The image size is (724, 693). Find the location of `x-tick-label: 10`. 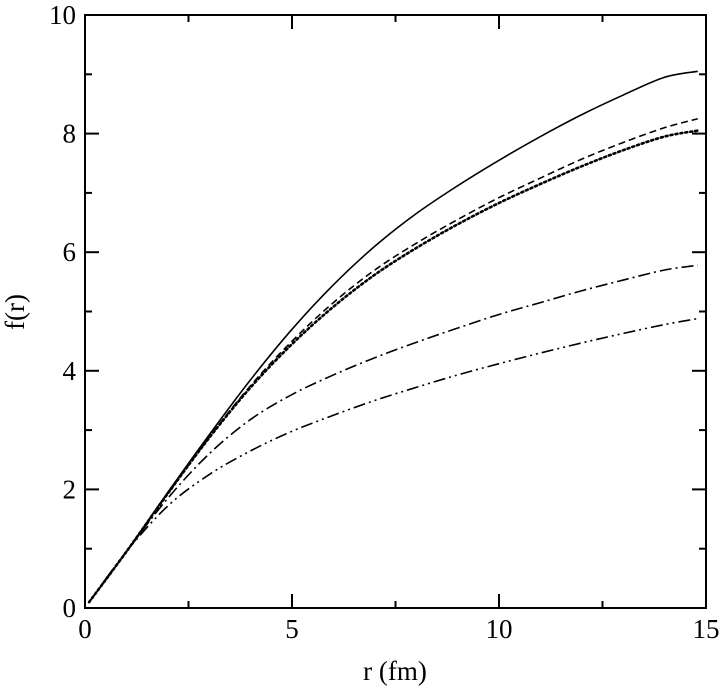

x-tick-label: 10 is located at coordinates (499, 629).